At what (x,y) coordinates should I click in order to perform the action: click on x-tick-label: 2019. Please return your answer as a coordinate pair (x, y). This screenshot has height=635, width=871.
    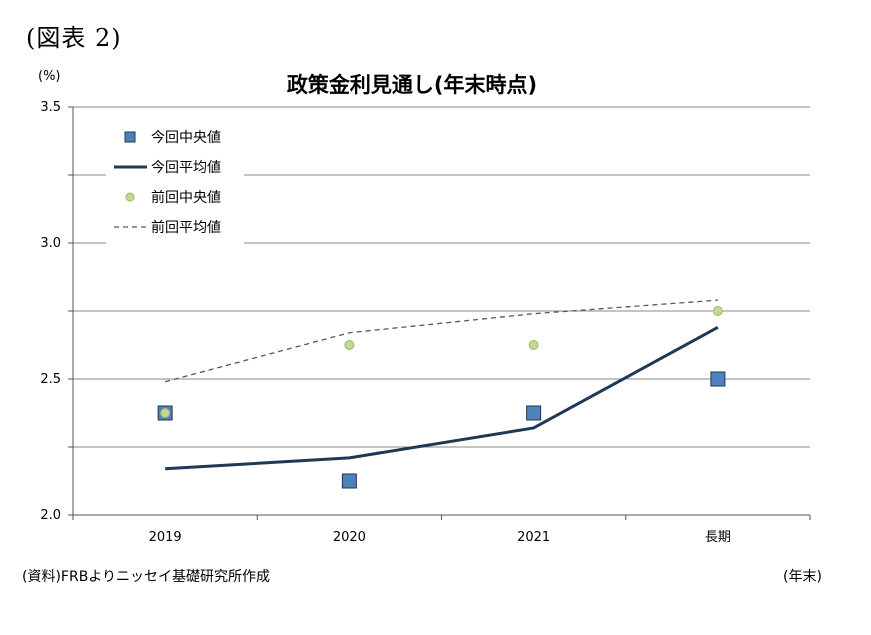
    Looking at the image, I should click on (165, 537).